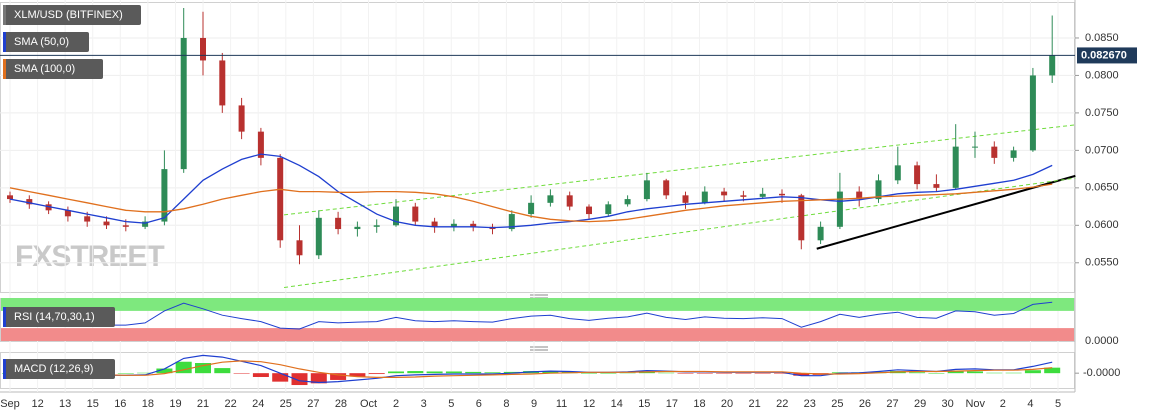 The image size is (1153, 416). What do you see at coordinates (1102, 113) in the screenshot?
I see `y-tick-label: 0.0750` at bounding box center [1102, 113].